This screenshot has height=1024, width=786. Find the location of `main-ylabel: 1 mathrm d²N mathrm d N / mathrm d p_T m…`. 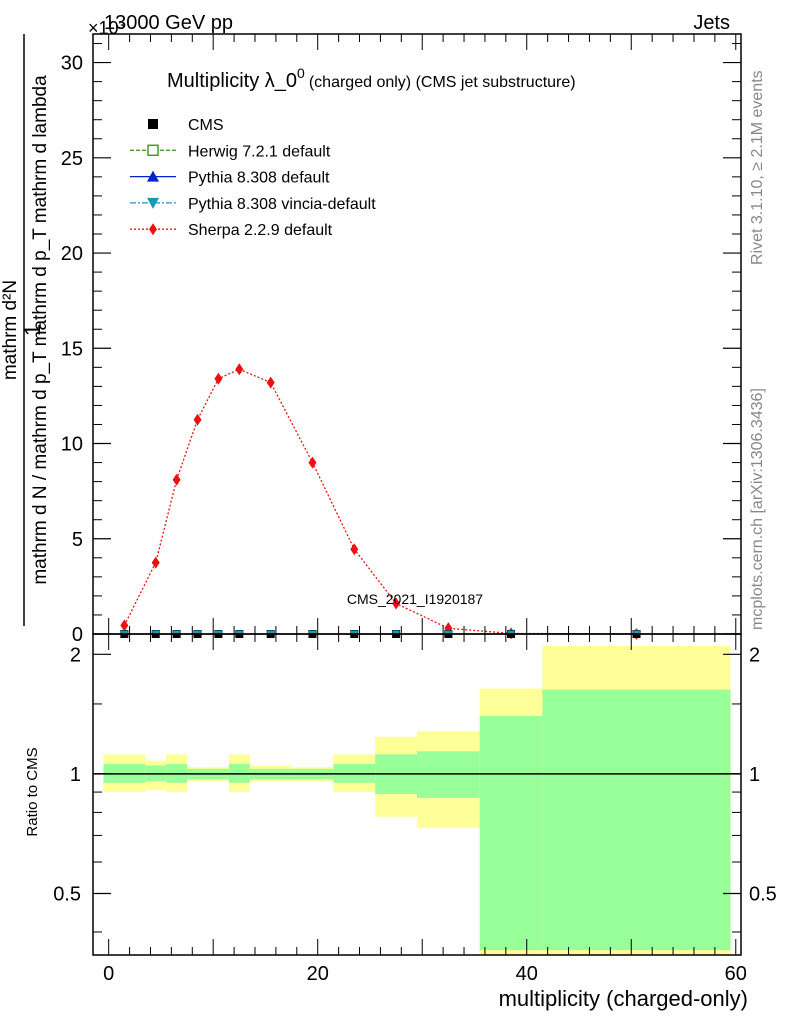

main-ylabel: 1 mathrm d²N mathrm d N / mathrm d p_T m… is located at coordinates (25, 330).